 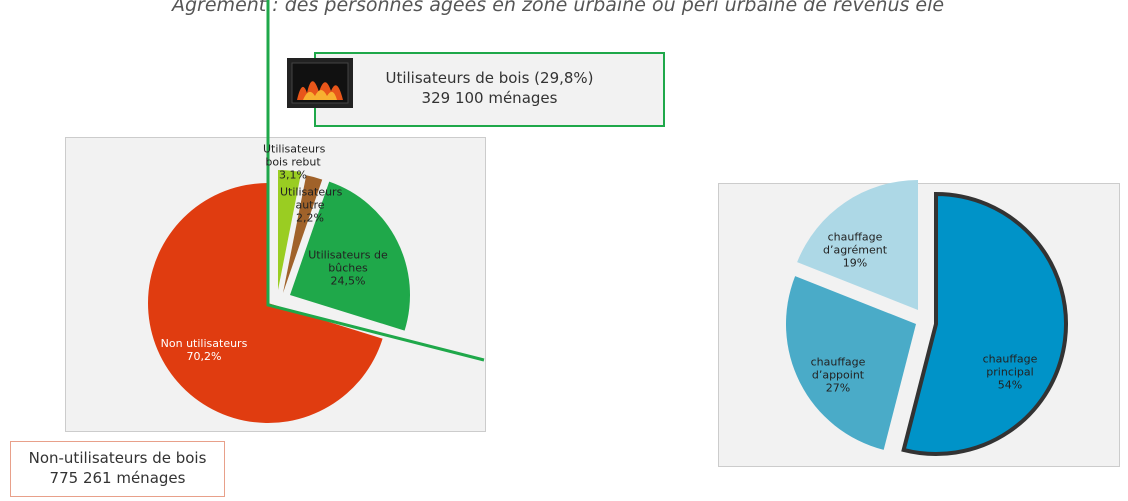 I want to click on slice-name: Utilisateurs autre, so click(x=311, y=198).